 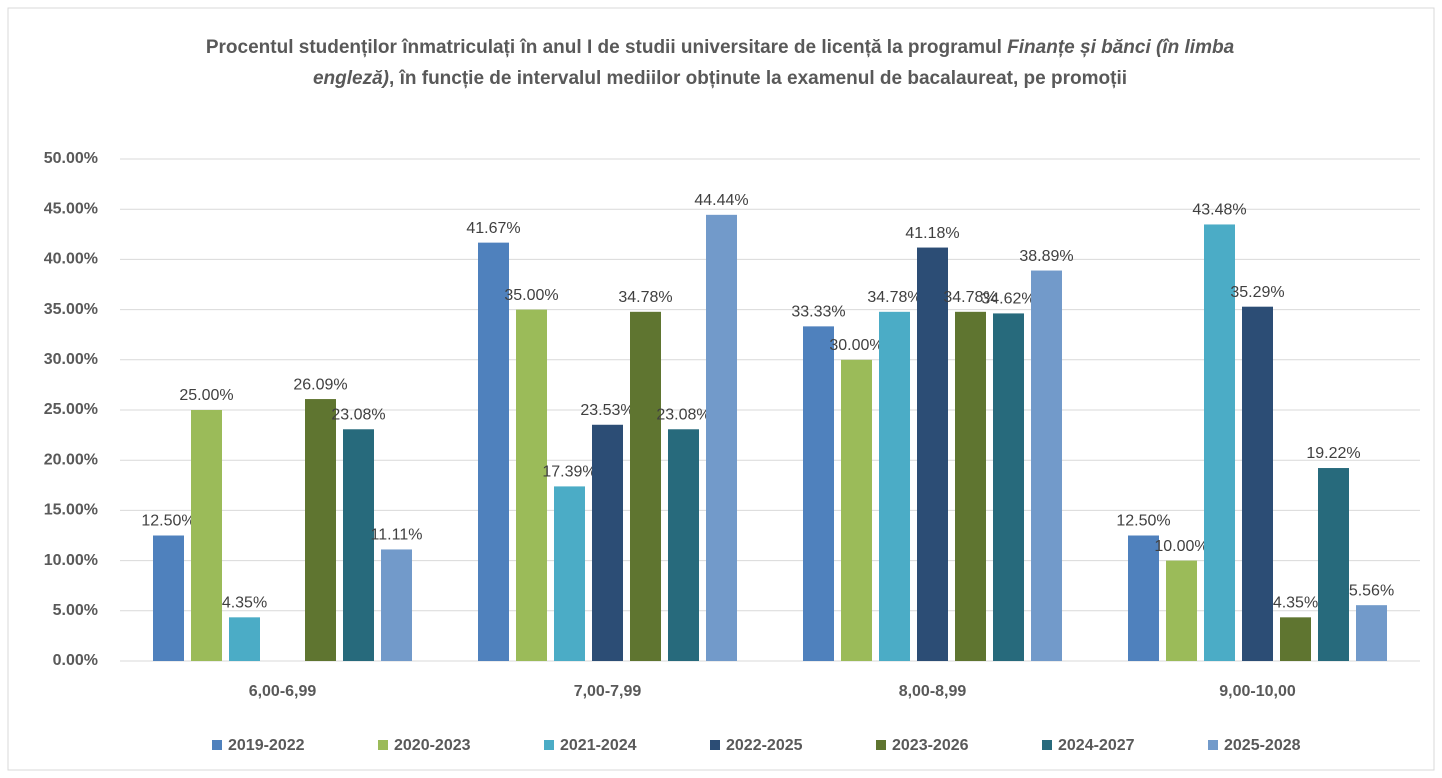 What do you see at coordinates (1262, 745) in the screenshot?
I see `legend-label: 2025-2028` at bounding box center [1262, 745].